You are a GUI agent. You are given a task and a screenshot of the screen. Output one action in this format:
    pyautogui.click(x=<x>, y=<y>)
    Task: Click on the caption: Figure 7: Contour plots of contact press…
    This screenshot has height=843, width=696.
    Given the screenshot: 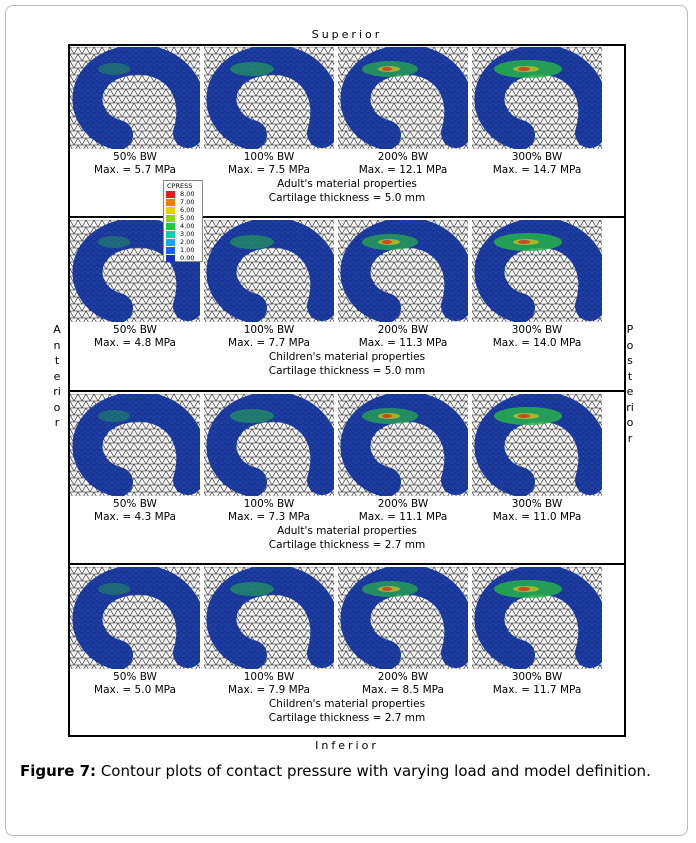 What is the action you would take?
    pyautogui.click(x=347, y=771)
    